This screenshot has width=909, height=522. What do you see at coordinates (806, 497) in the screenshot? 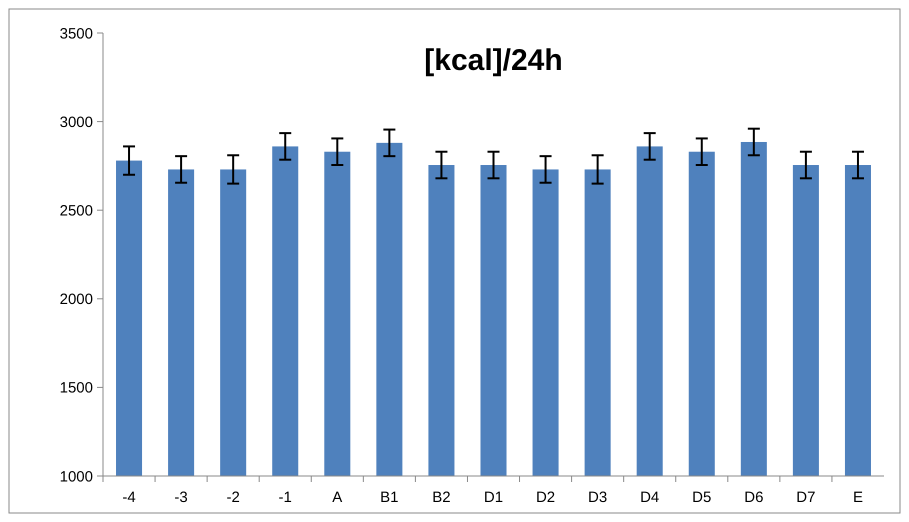
I see `x-tick-label: D7` at bounding box center [806, 497].